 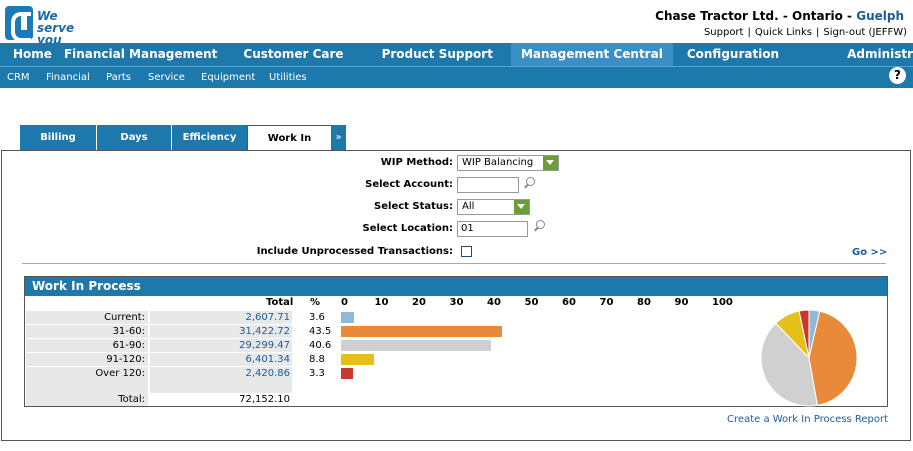 What do you see at coordinates (264, 399) in the screenshot?
I see `grand-total: 72,152.10` at bounding box center [264, 399].